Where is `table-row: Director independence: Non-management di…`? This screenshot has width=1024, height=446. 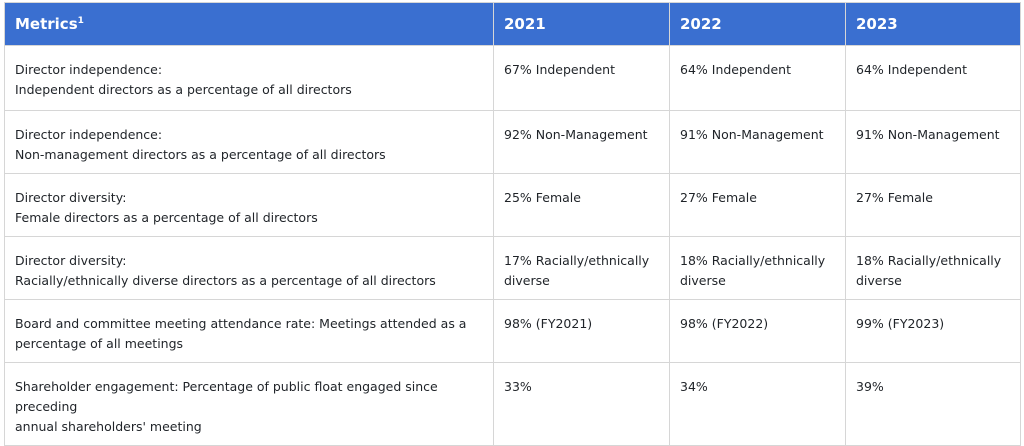
table-row: Director independence: Non-management di… is located at coordinates (512, 142).